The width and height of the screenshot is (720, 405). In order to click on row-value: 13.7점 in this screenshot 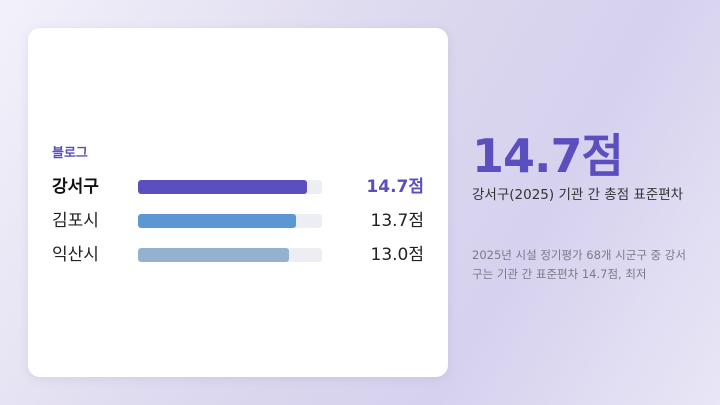, I will do `click(397, 221)`.